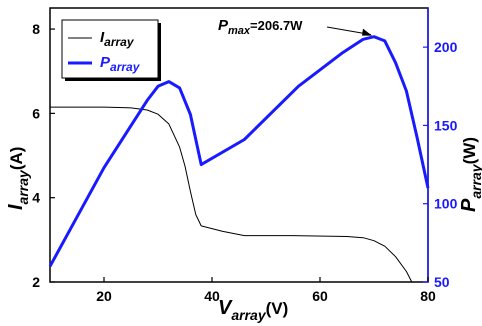 The height and width of the screenshot is (326, 482). What do you see at coordinates (117, 39) in the screenshot?
I see `legend-label: Iarray` at bounding box center [117, 39].